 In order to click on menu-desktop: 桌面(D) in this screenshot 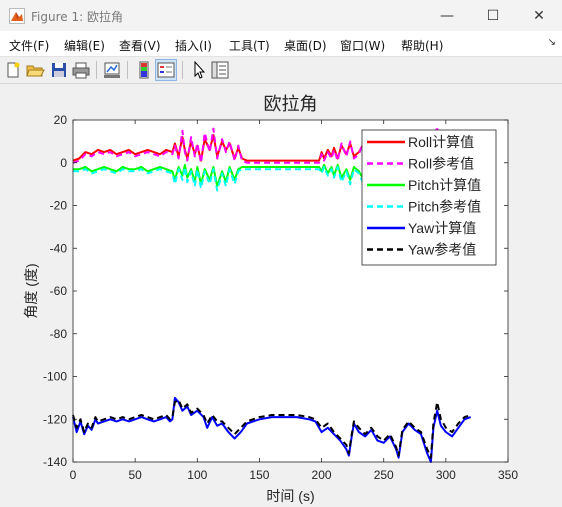, I will do `click(305, 46)`.